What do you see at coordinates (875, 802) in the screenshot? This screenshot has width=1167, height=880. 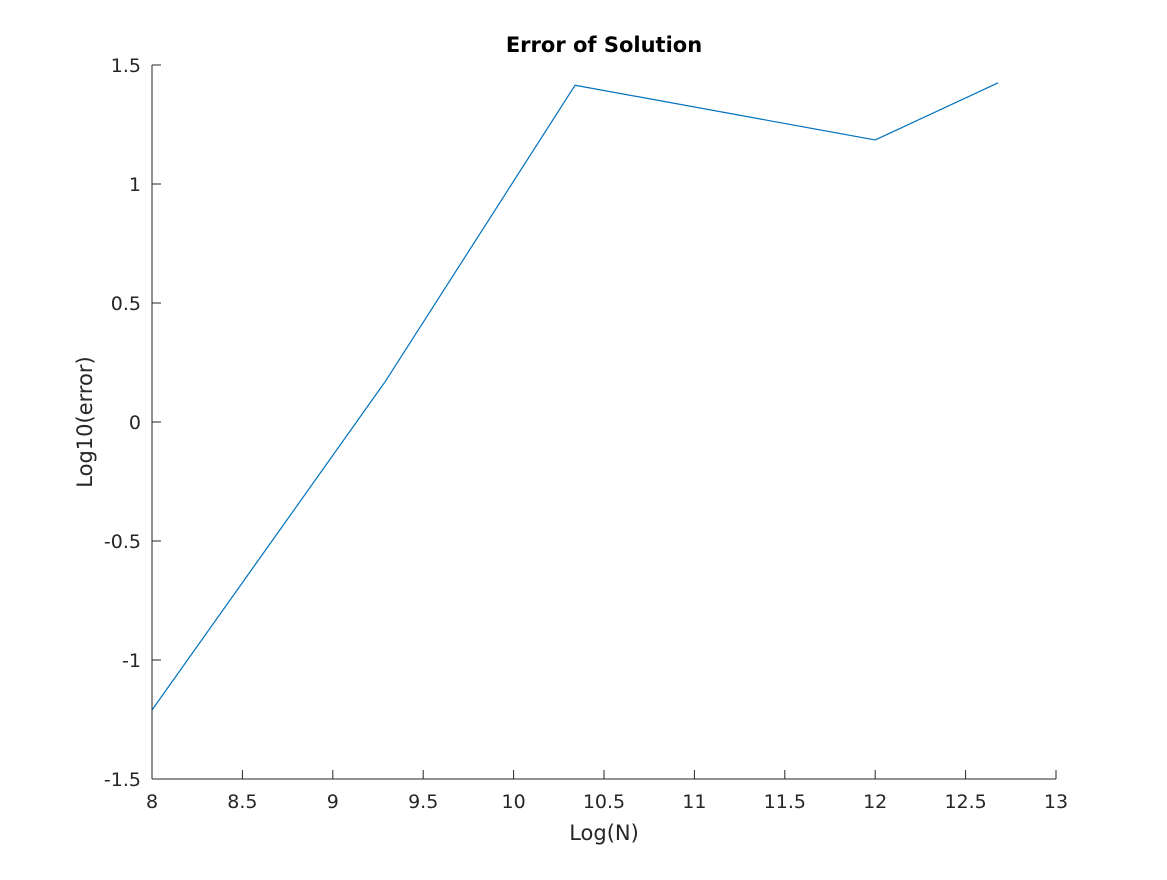 I see `x-tick-label: 12` at bounding box center [875, 802].